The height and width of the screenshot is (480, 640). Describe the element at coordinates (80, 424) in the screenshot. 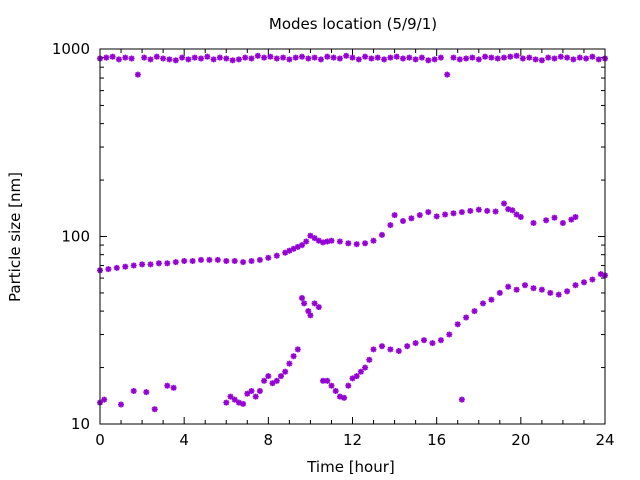

I see `y-tick-label: 10` at that location.